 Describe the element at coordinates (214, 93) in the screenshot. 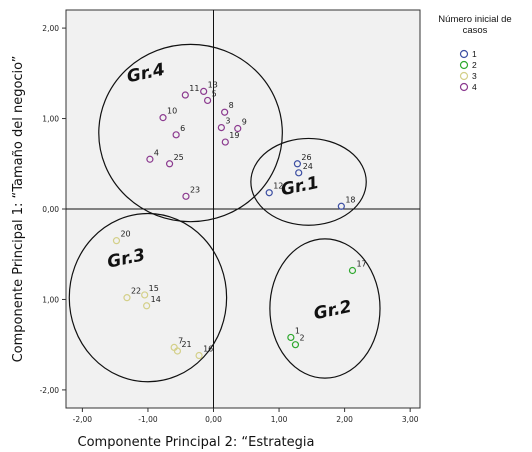

I see `data-point-label: 5` at that location.